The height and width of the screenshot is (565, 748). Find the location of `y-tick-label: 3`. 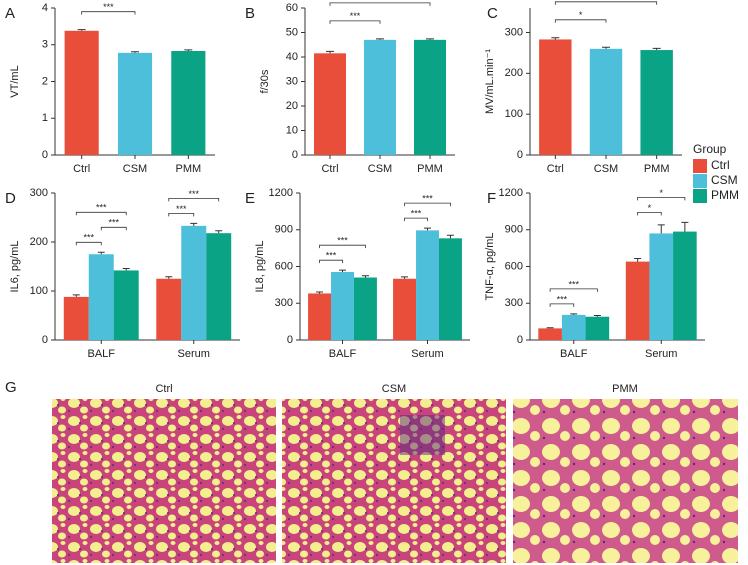

y-tick-label: 3 is located at coordinates (45, 45).